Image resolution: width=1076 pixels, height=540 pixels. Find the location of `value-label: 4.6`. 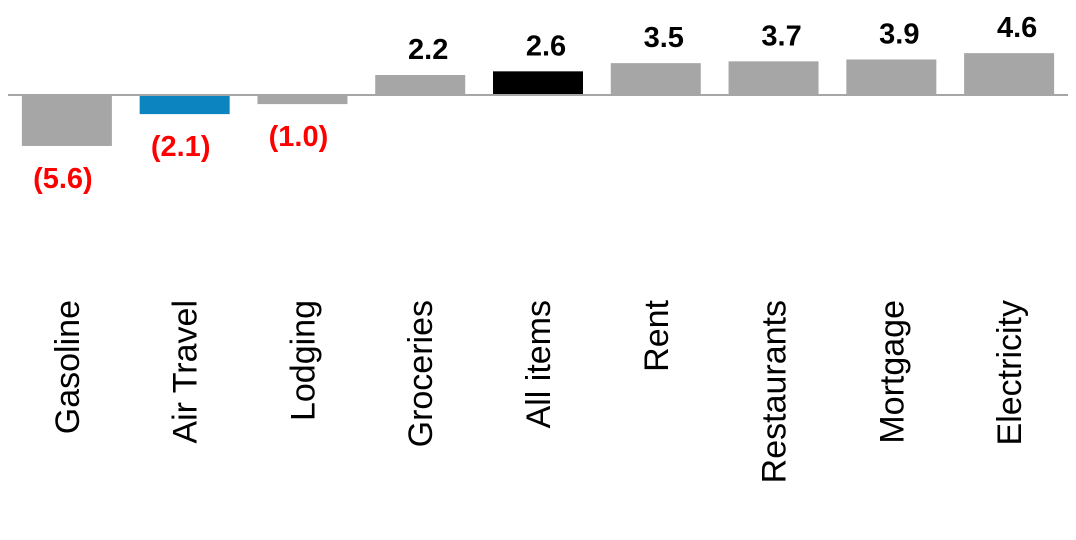

value-label: 4.6 is located at coordinates (1017, 28).